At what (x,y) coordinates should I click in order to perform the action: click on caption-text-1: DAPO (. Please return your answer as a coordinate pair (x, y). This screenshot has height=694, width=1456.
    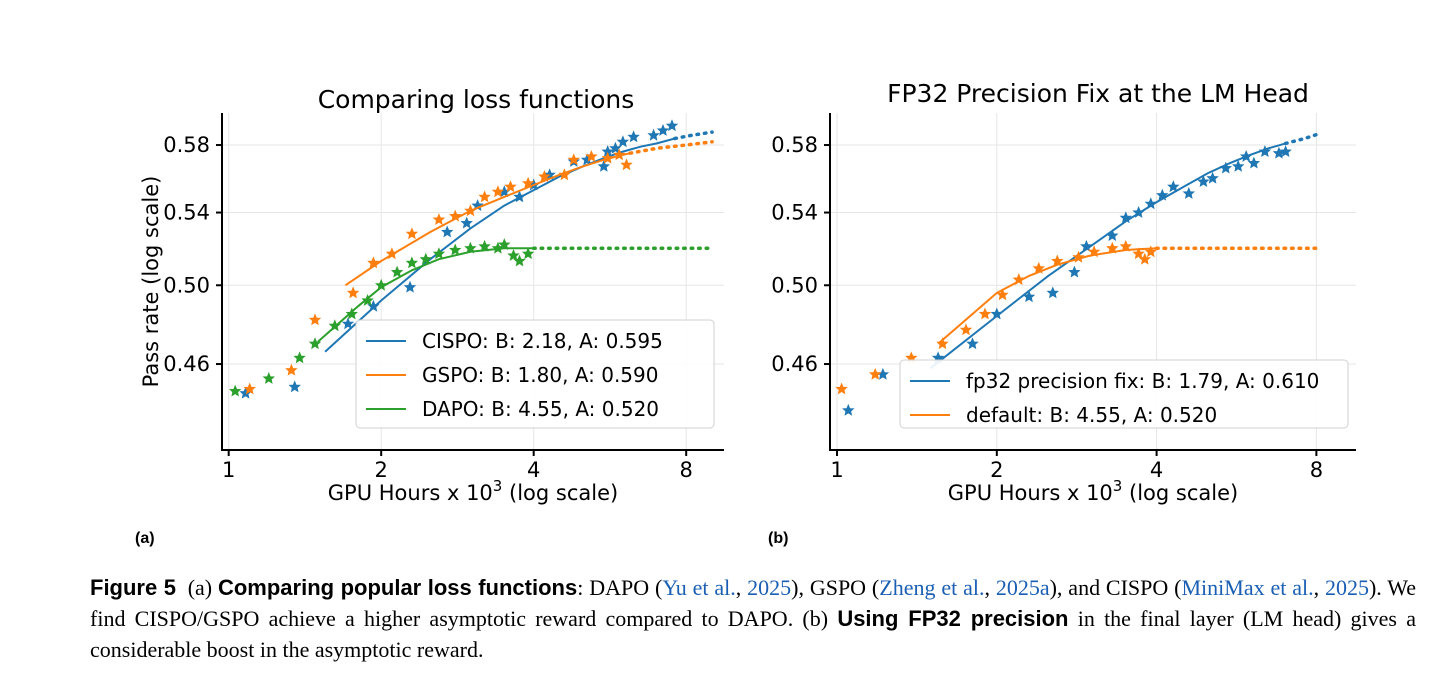
    Looking at the image, I should click on (623, 587).